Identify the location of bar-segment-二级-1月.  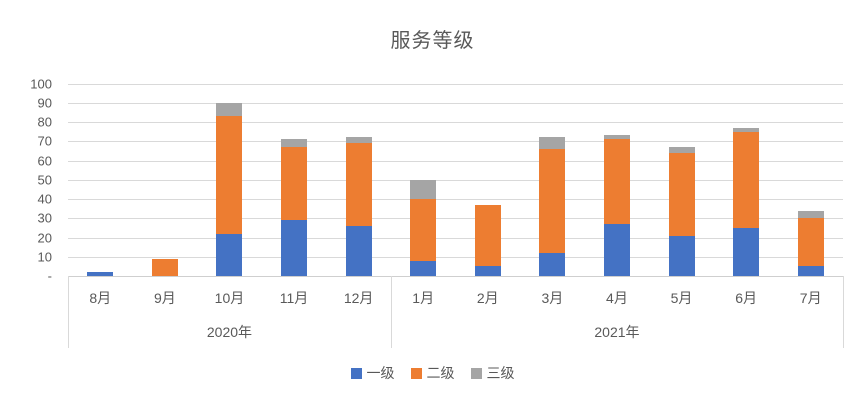
(423, 230).